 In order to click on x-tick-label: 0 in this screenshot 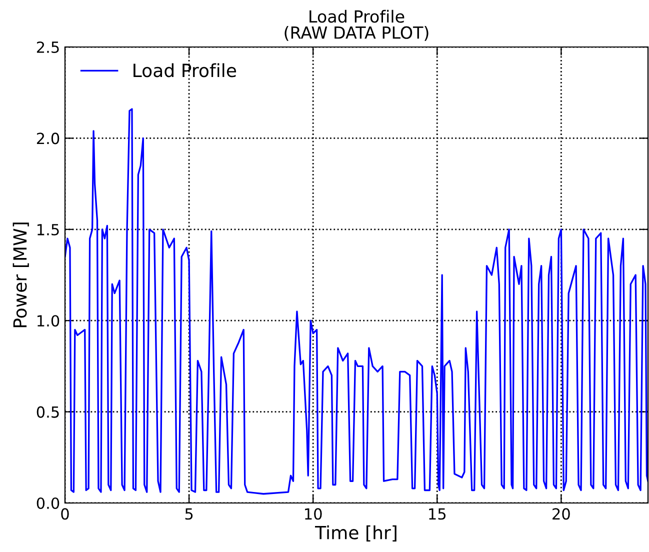, I will do `click(65, 514)`.